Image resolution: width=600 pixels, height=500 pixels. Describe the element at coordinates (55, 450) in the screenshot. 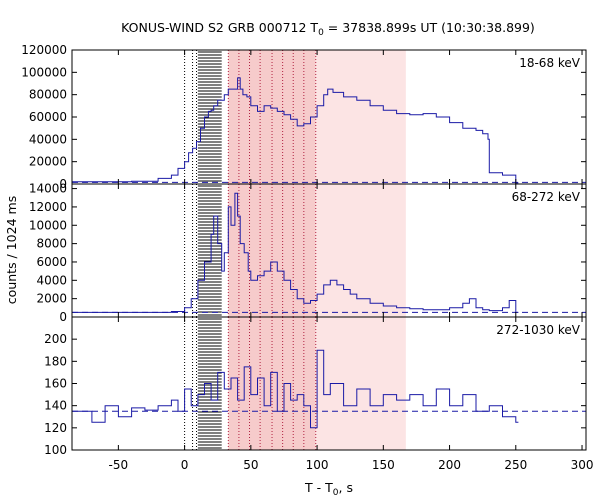

I see `y-tick-label: 100` at that location.